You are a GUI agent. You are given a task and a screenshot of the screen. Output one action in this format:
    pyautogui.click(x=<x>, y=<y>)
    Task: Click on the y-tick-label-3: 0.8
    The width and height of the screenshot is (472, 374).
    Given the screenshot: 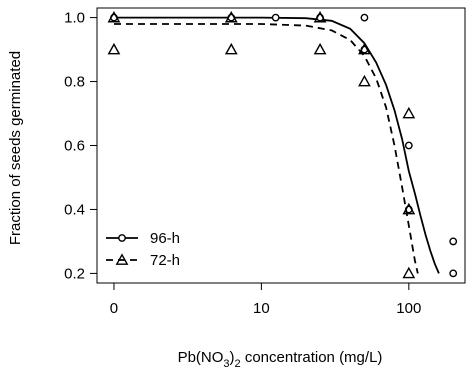 What is the action you would take?
    pyautogui.click(x=74, y=82)
    